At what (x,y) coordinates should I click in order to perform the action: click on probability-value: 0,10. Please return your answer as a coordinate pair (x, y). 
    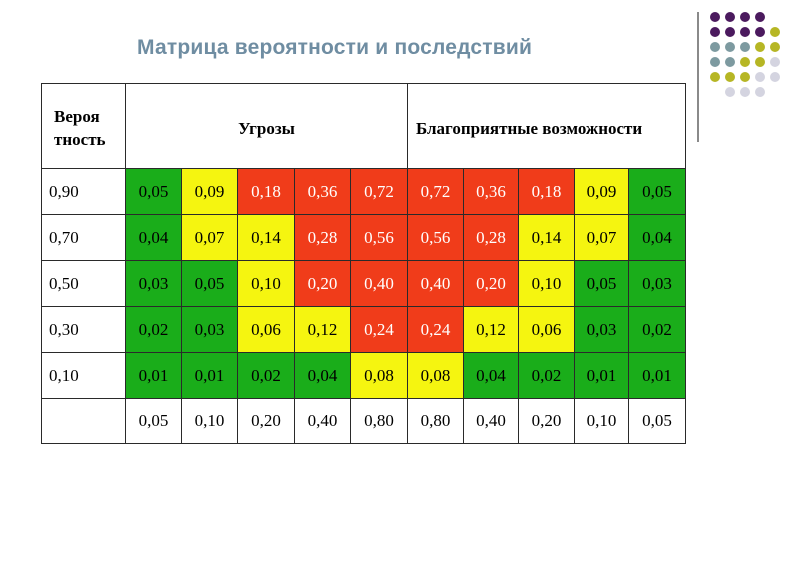
    Looking at the image, I should click on (83, 375).